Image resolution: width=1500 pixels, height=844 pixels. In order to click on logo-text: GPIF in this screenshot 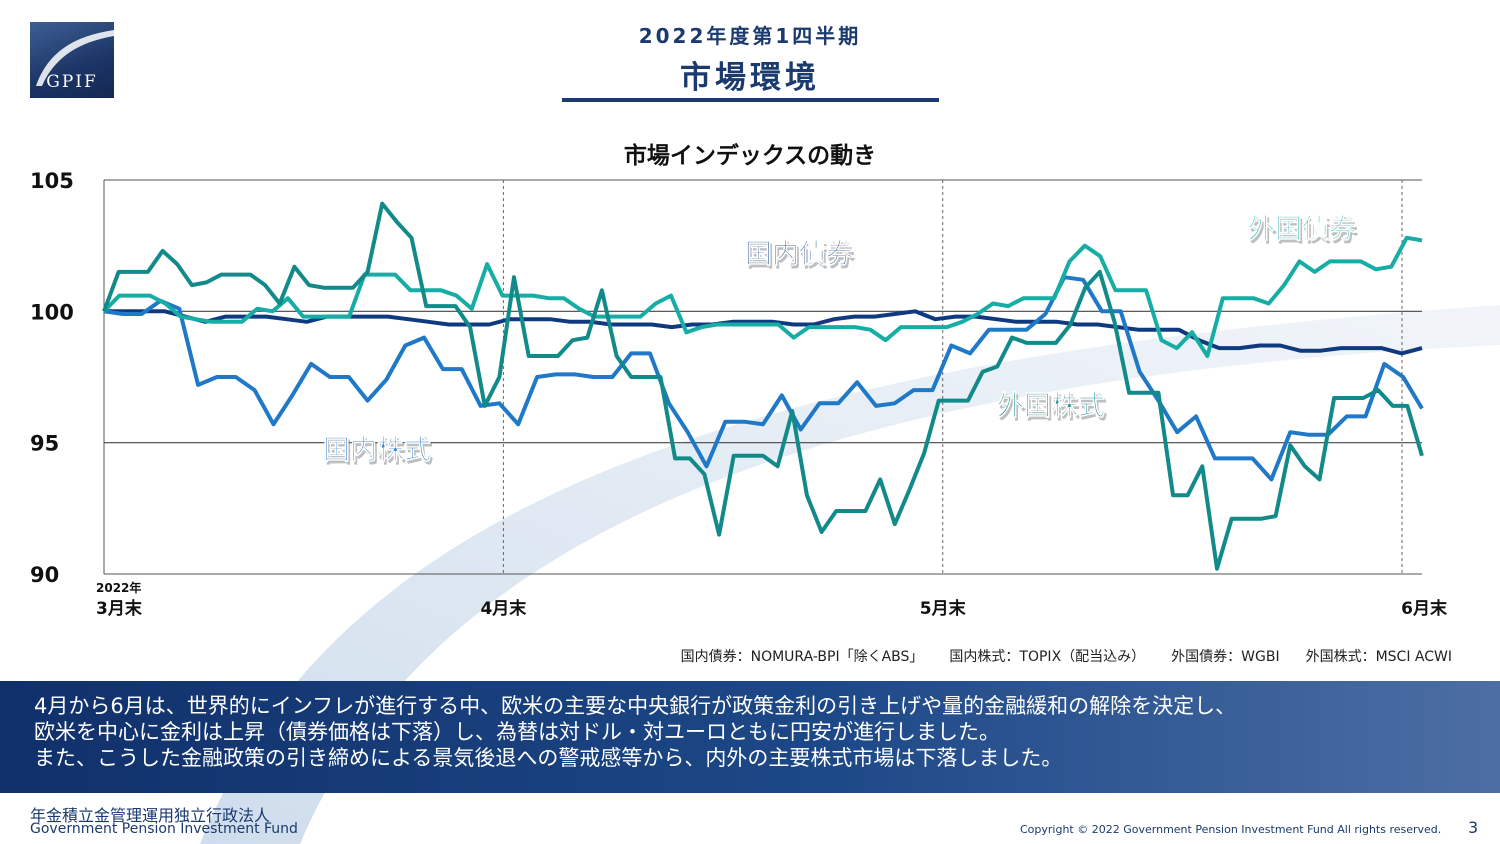, I will do `click(72, 82)`.